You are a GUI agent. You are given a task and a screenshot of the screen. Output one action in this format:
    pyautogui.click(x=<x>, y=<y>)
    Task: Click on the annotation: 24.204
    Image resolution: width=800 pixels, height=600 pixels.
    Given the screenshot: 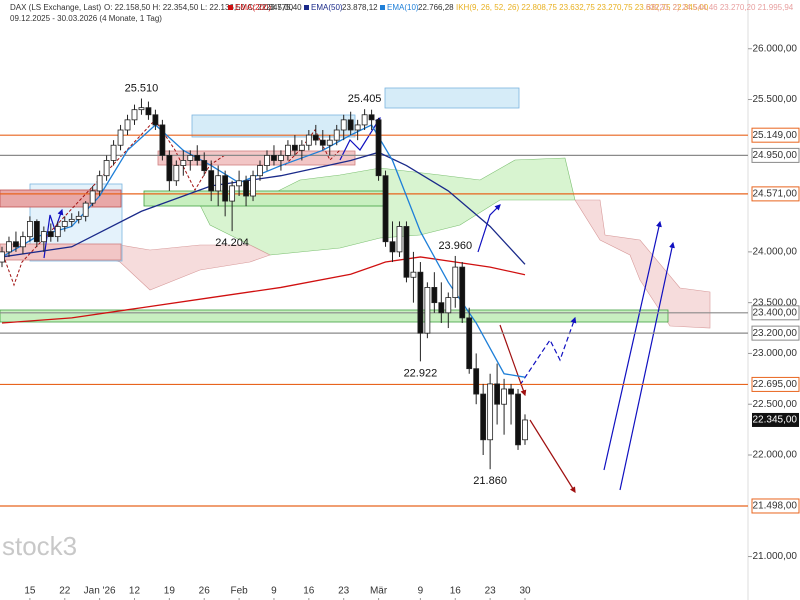 What is the action you would take?
    pyautogui.click(x=232, y=243)
    